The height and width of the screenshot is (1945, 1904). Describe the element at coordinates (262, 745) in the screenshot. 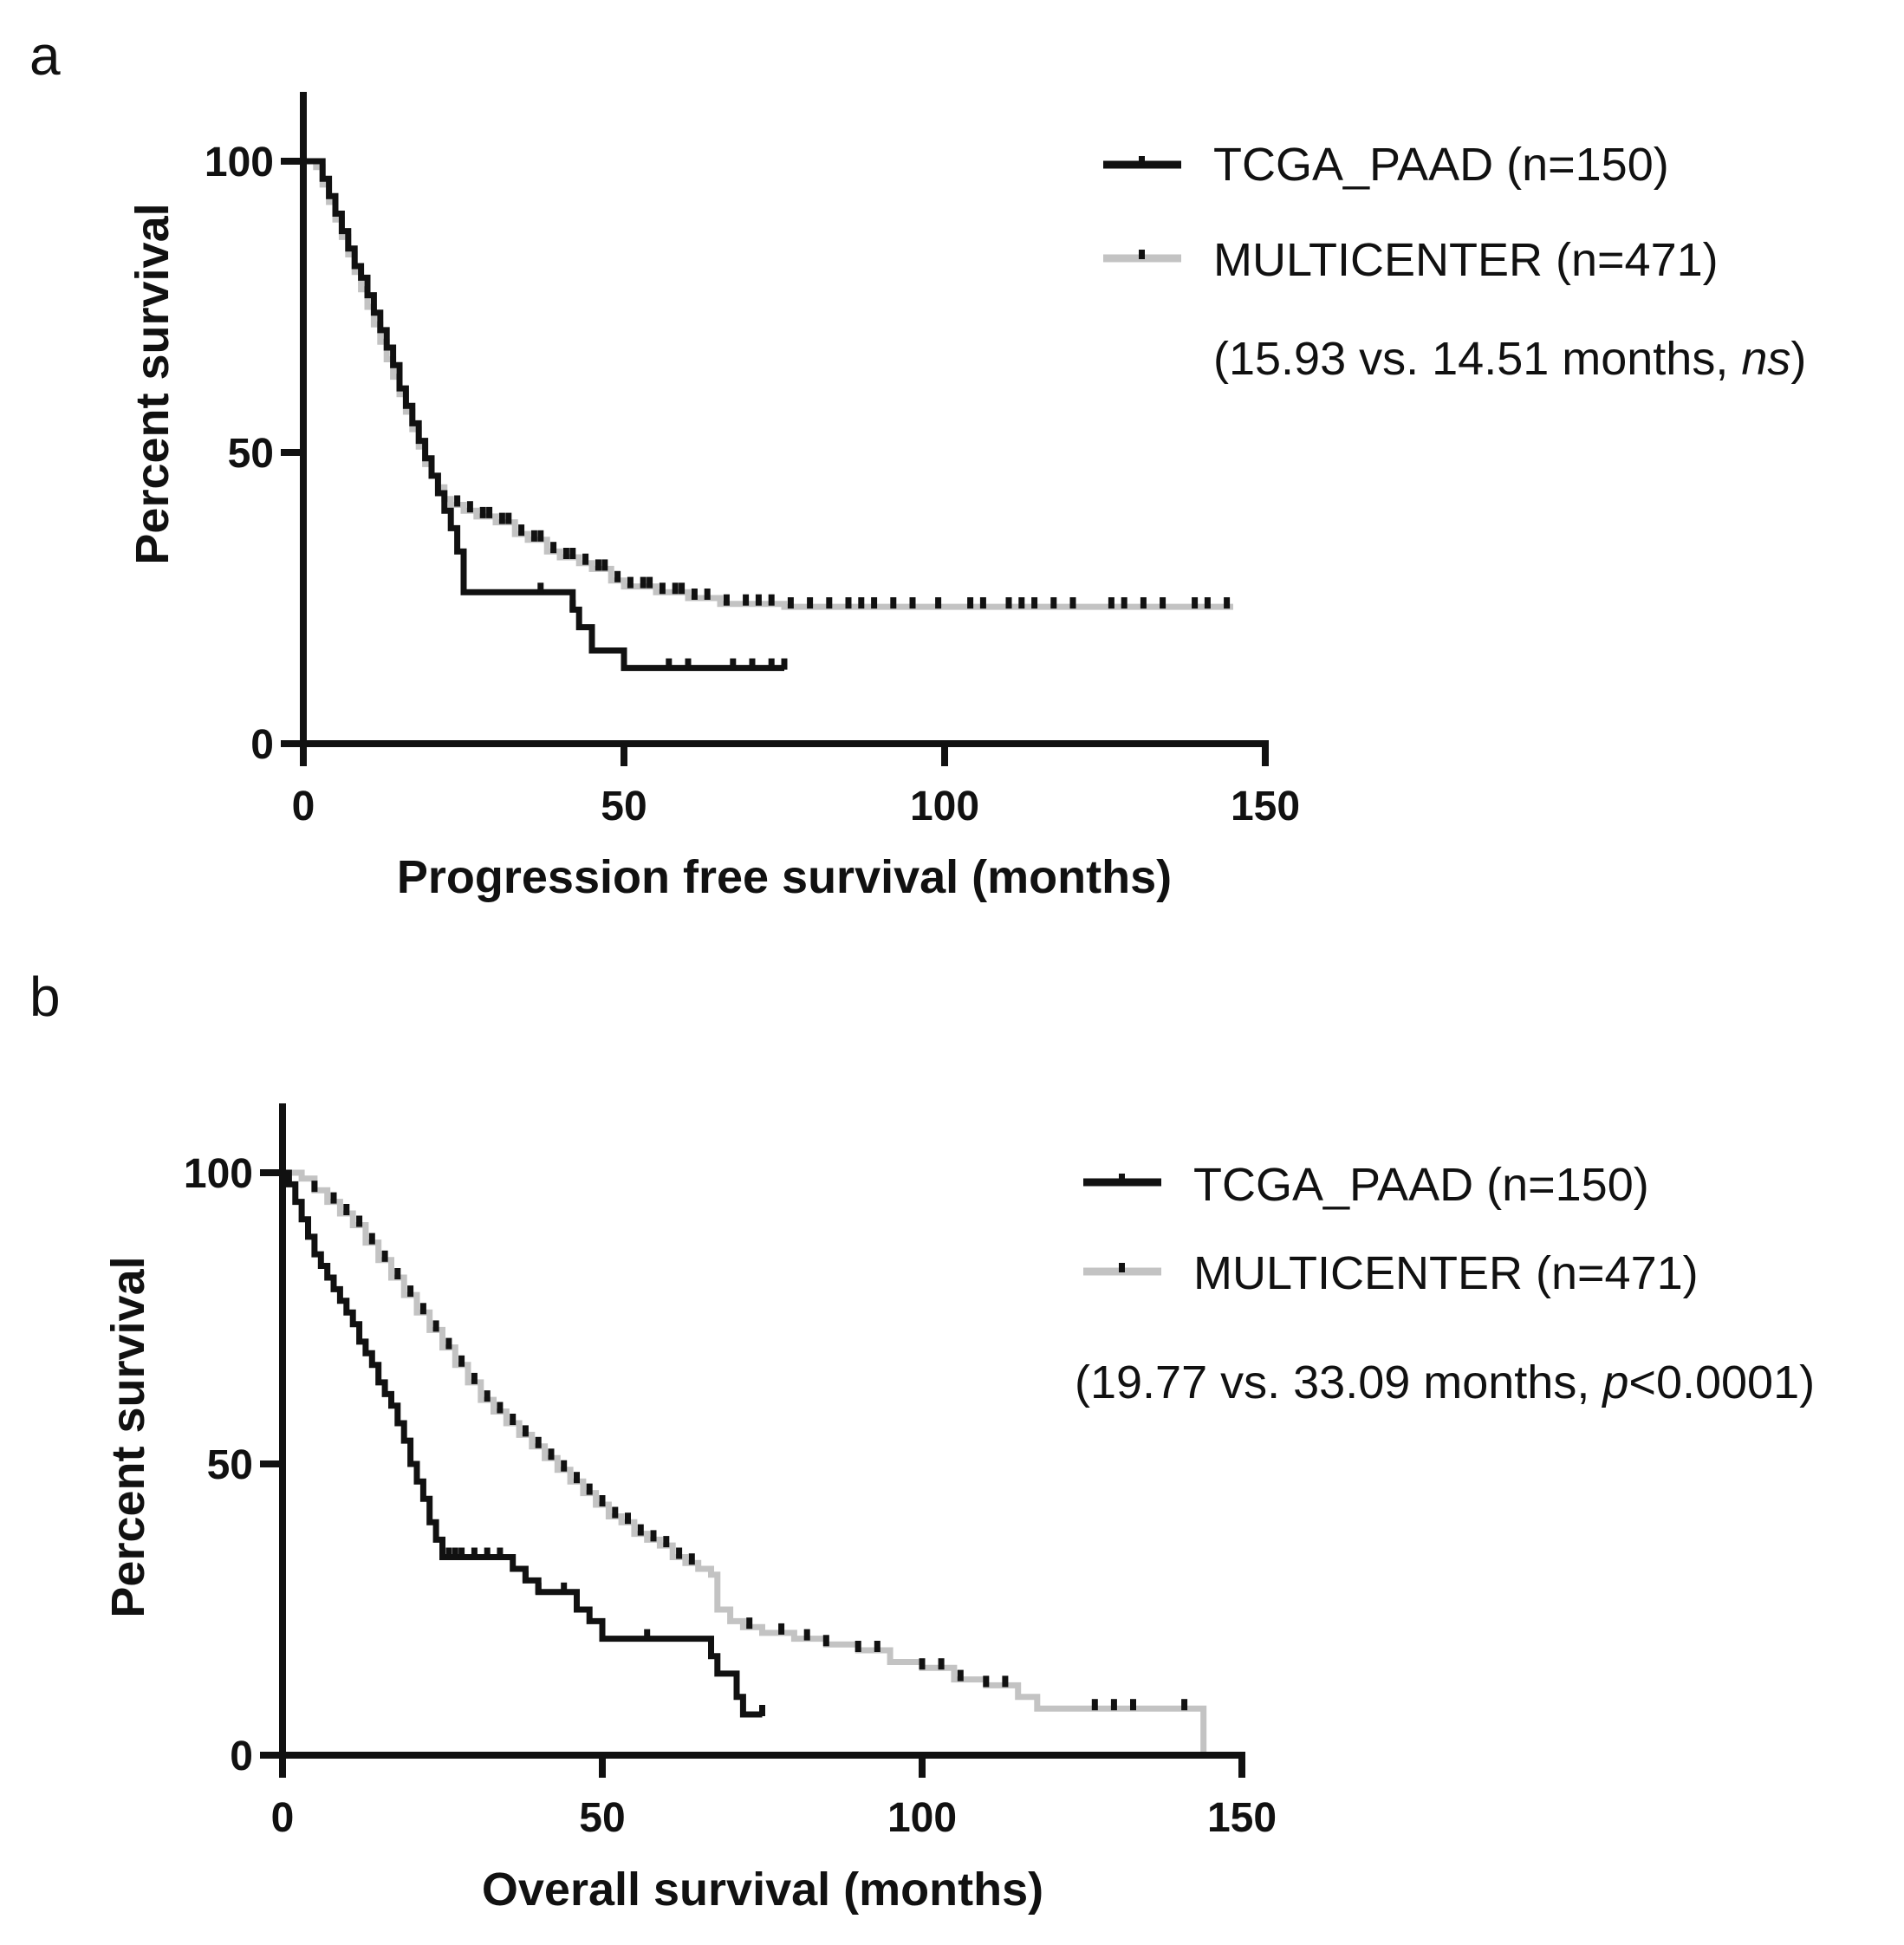

I see `panel-a-y-tick-label: 0` at that location.